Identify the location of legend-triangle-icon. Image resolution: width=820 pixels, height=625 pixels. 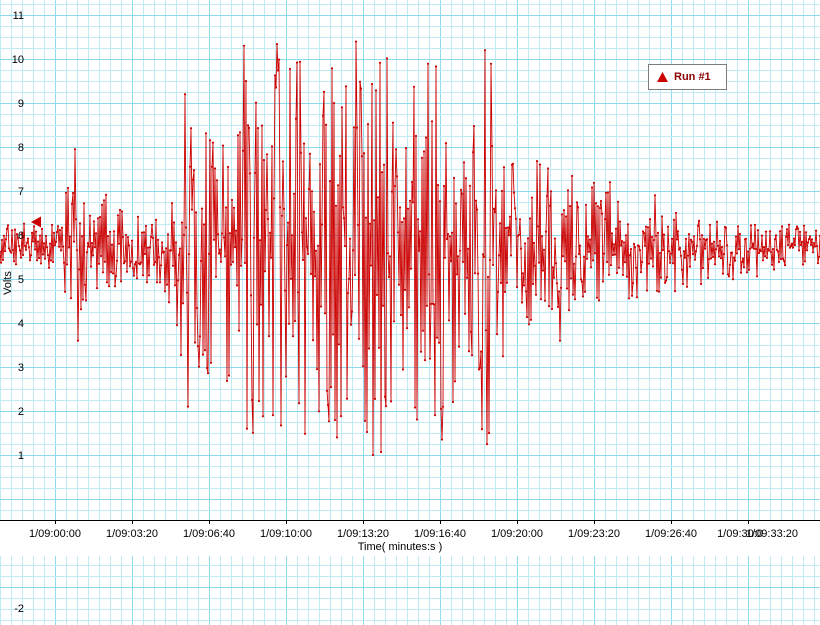
(662, 77).